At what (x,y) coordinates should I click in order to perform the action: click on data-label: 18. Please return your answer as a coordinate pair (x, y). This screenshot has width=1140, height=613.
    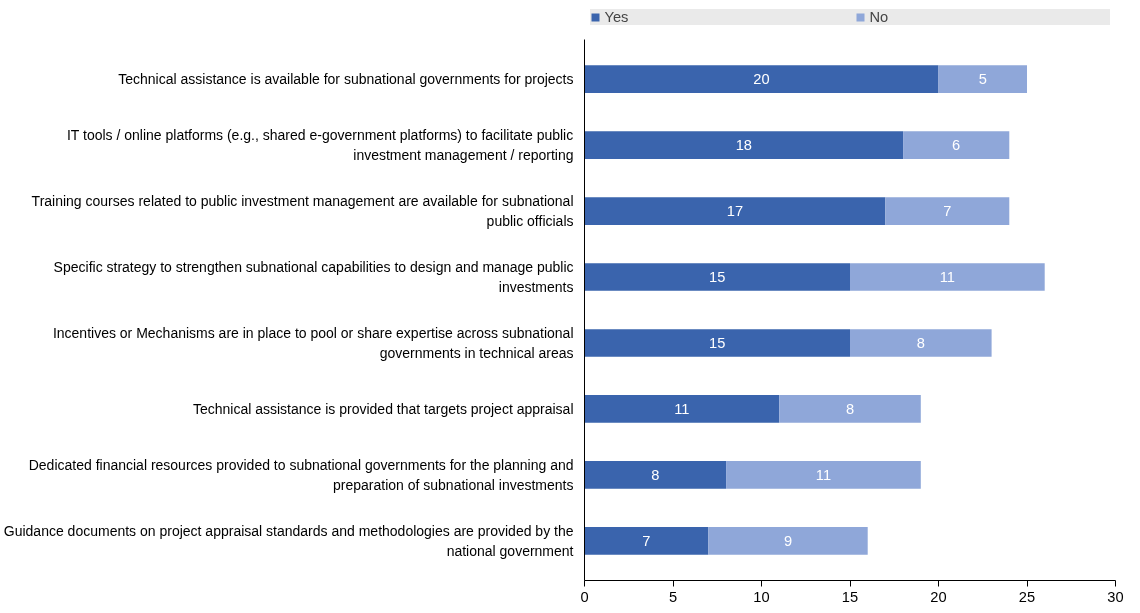
    Looking at the image, I should click on (743, 145).